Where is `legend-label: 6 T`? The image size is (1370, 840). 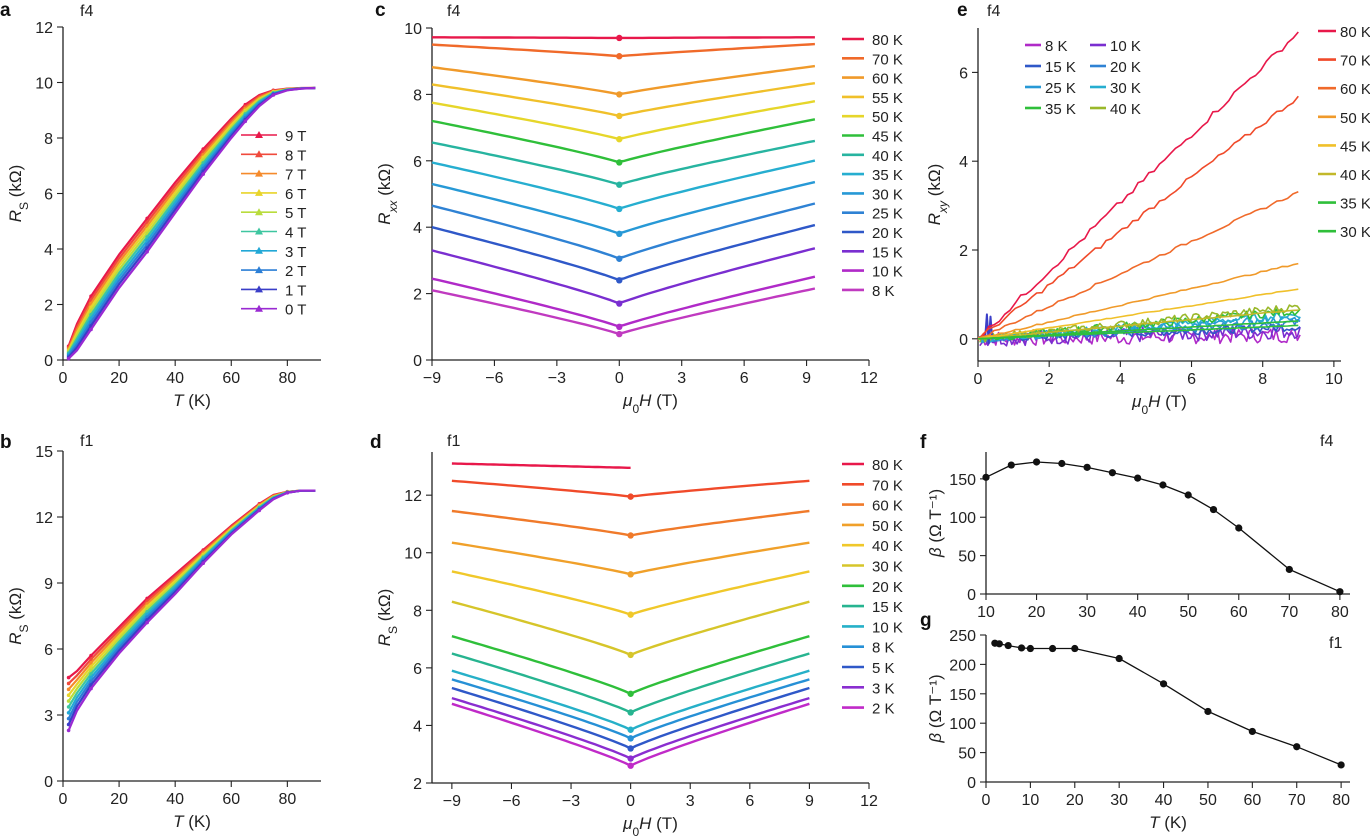 legend-label: 6 T is located at coordinates (295, 194).